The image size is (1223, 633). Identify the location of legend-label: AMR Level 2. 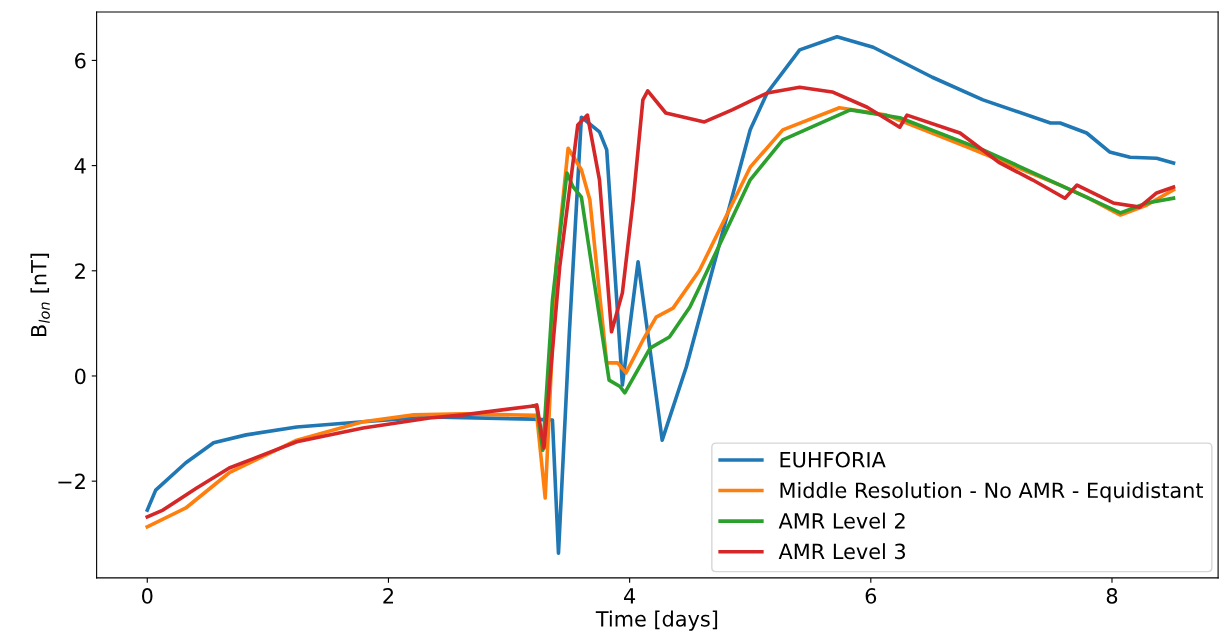
(841, 520).